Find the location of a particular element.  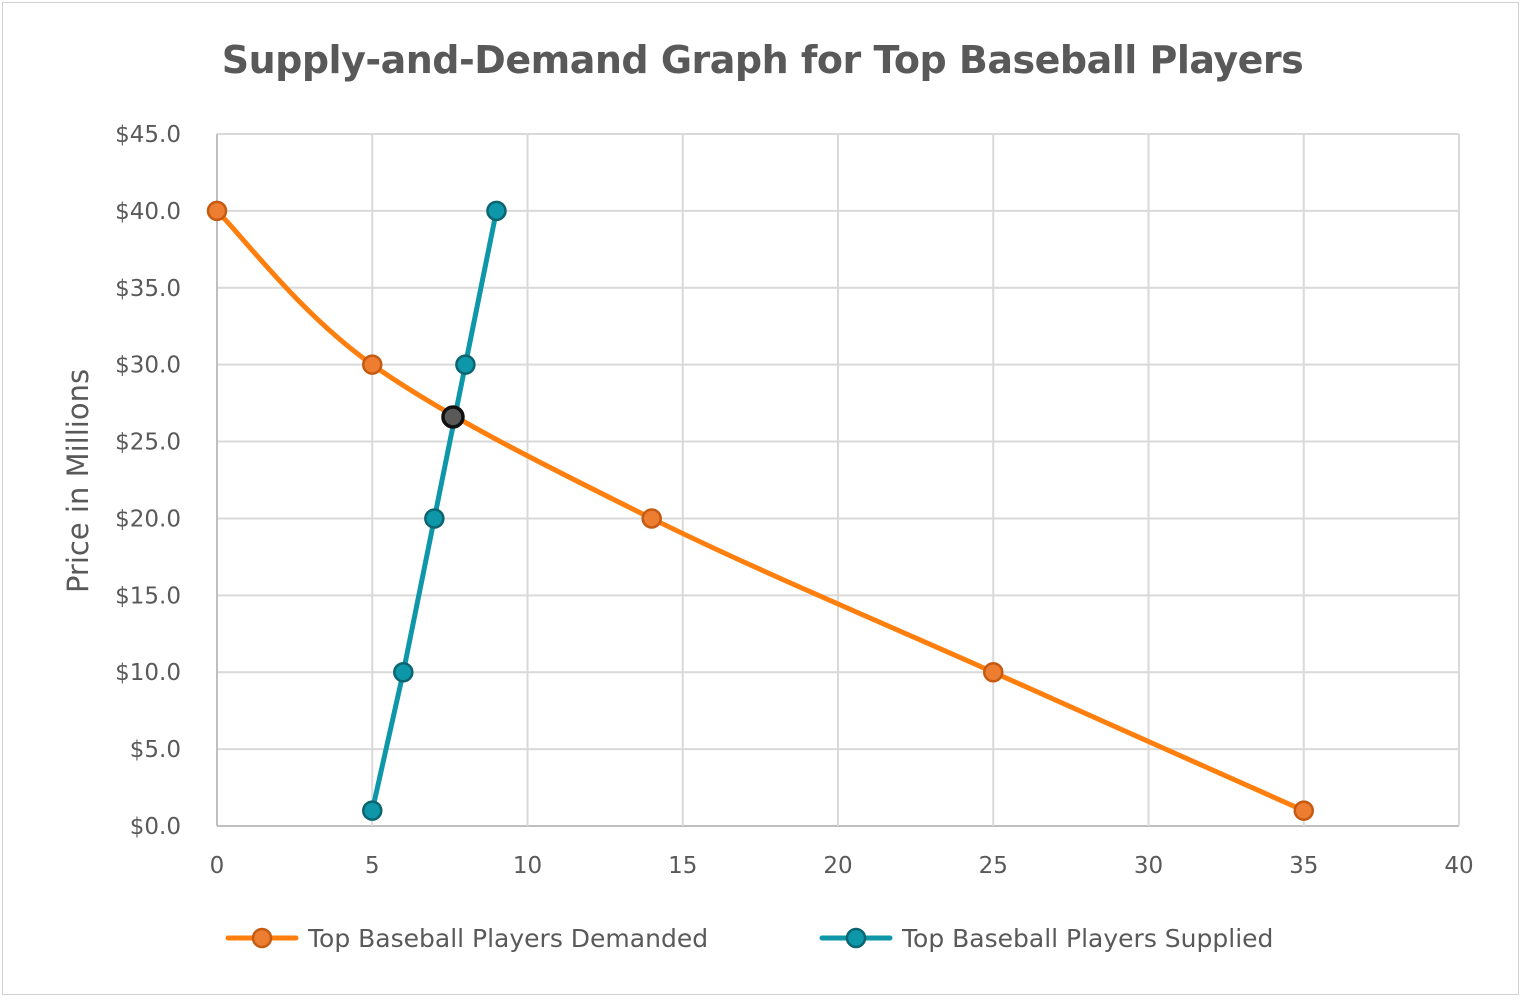

y-axis-label: Price in Millions is located at coordinates (78, 481).